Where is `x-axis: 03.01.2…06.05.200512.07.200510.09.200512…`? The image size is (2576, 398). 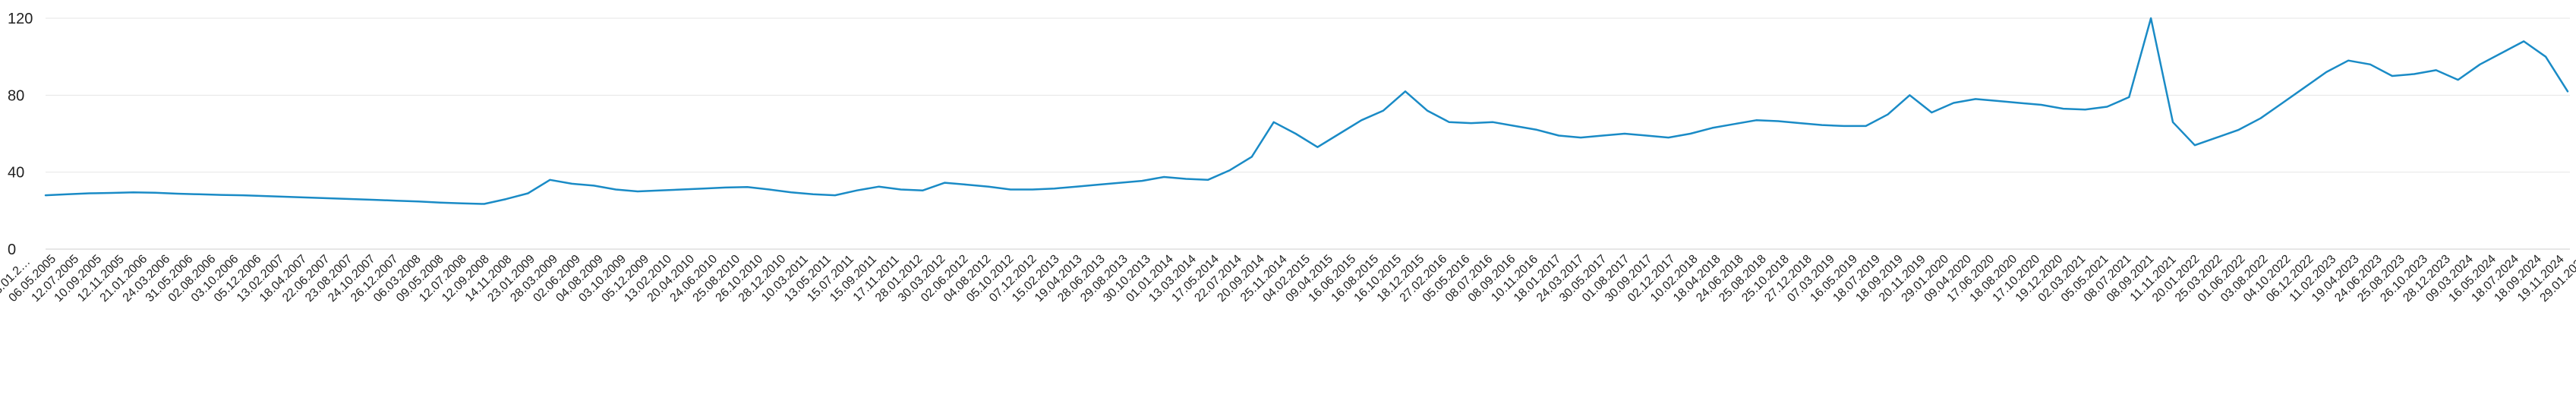
x-axis: 03.01.2…06.05.200512.07.200510.09.200512… is located at coordinates (1288, 278).